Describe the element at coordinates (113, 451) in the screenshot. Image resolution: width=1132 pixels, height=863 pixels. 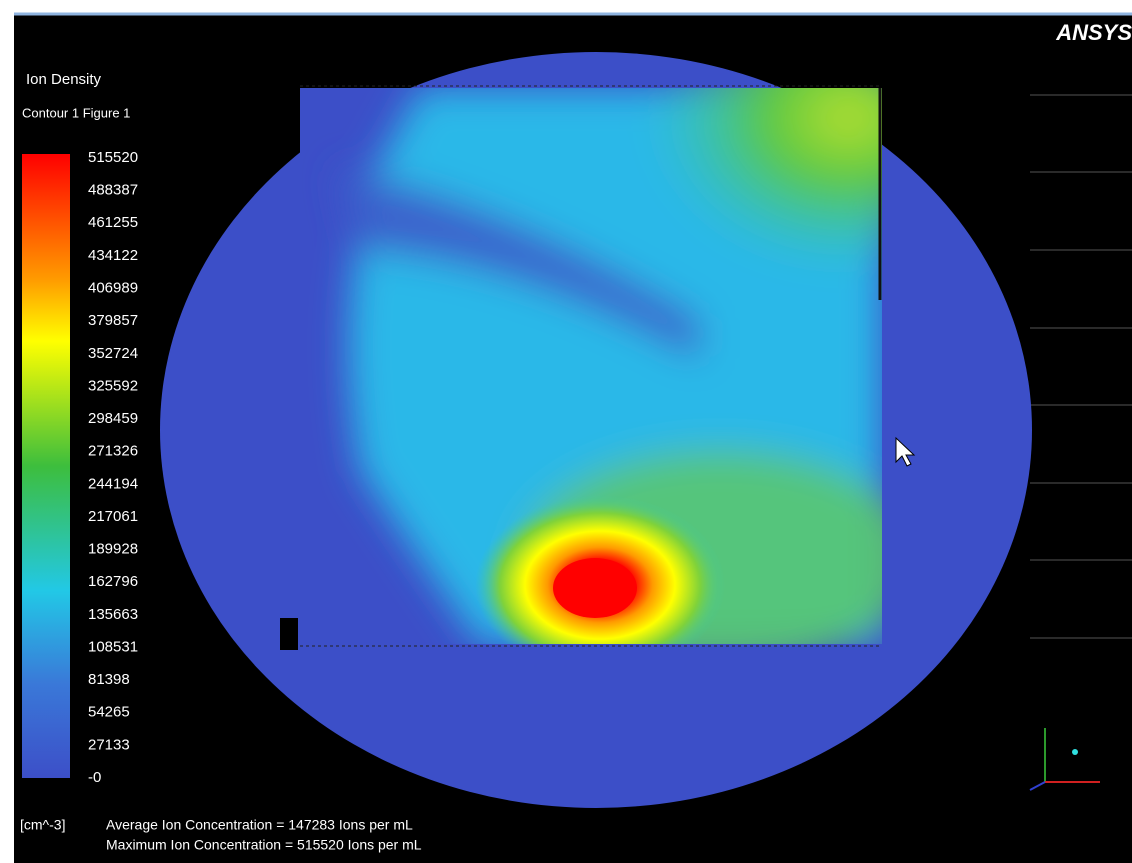
I see `colorbar-label: 271326` at that location.